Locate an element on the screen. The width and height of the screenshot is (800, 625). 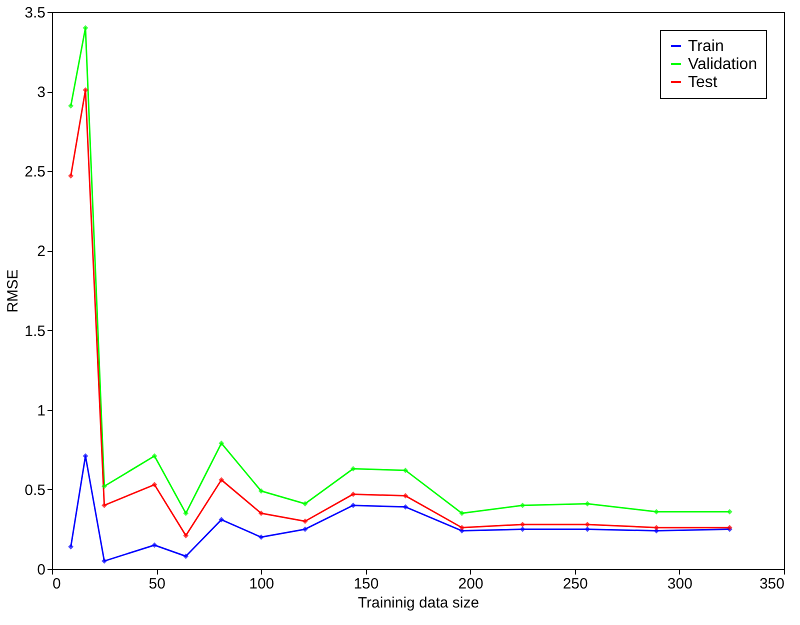
x-tick-label: 50 is located at coordinates (157, 584).